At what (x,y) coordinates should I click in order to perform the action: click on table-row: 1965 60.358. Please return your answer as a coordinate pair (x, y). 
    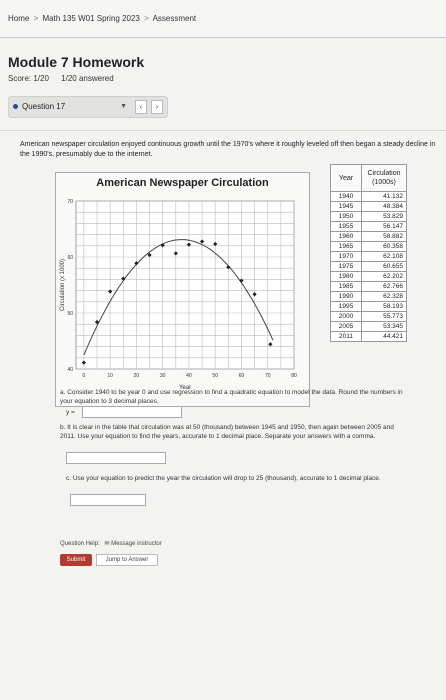
    Looking at the image, I should click on (368, 246).